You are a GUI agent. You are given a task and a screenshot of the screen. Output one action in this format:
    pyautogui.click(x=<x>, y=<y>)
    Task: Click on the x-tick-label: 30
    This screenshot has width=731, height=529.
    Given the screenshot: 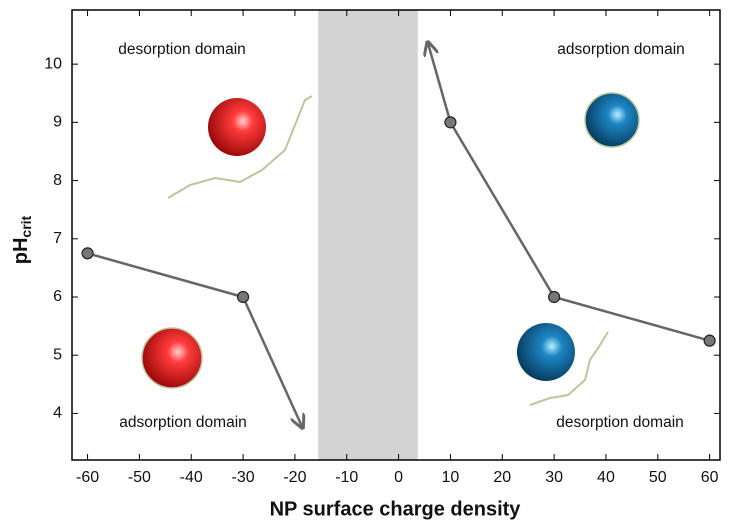 What is the action you would take?
    pyautogui.click(x=554, y=477)
    